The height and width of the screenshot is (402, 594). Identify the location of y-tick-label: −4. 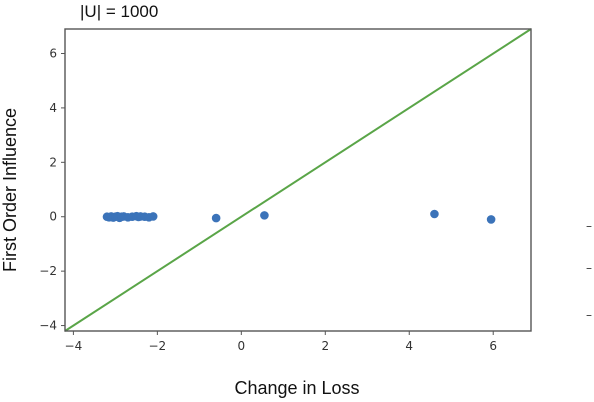
(48, 326).